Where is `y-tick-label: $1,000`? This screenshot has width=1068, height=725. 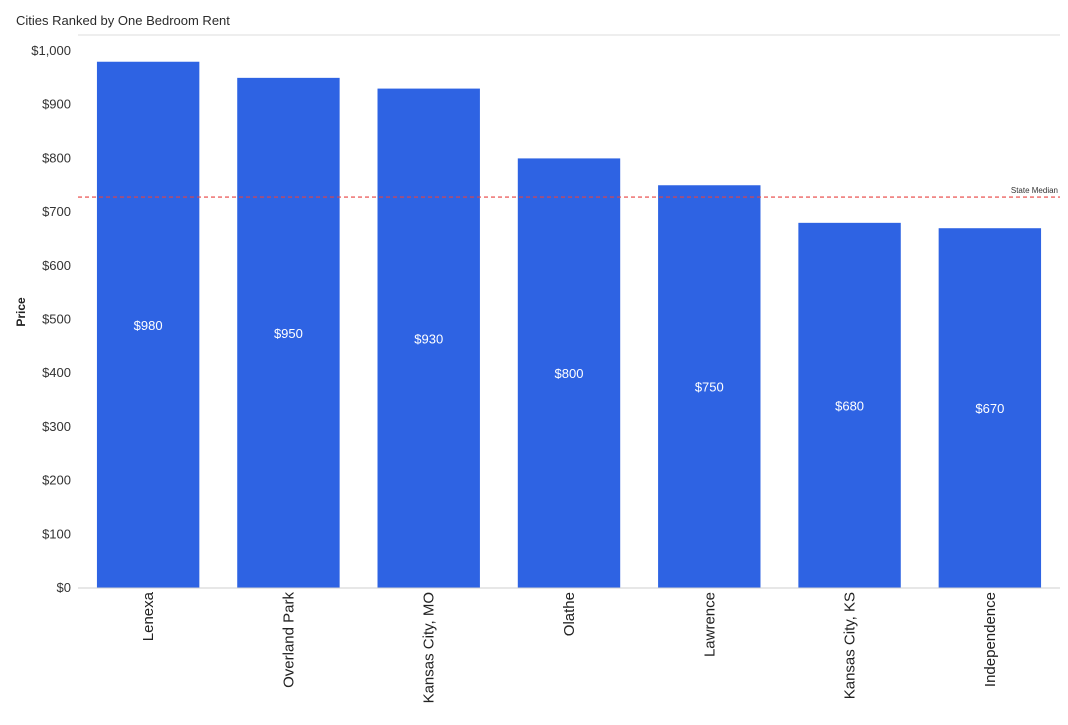
y-tick-label: $1,000 is located at coordinates (51, 50).